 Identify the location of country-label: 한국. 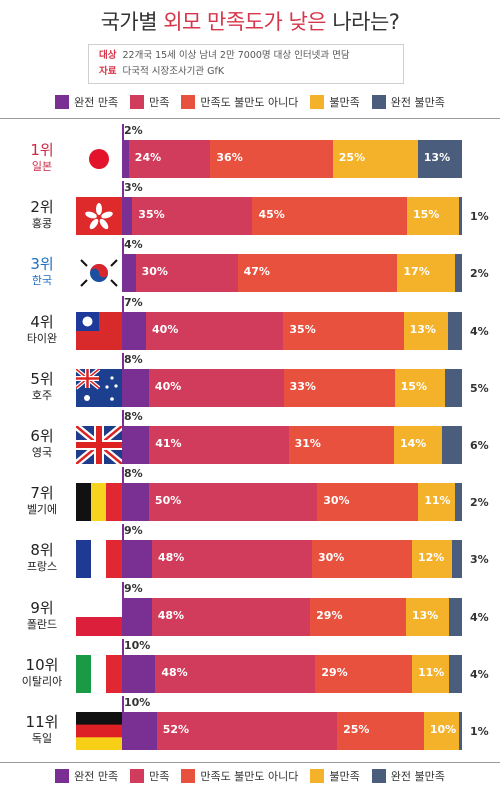
(42, 281).